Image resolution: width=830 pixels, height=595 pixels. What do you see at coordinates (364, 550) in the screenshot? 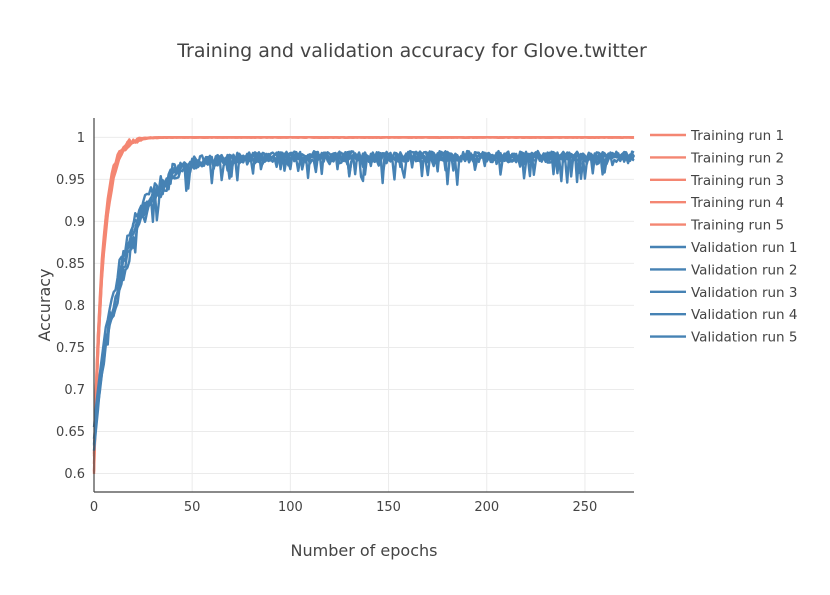
I see `x-axis-label: Number of epochs` at bounding box center [364, 550].